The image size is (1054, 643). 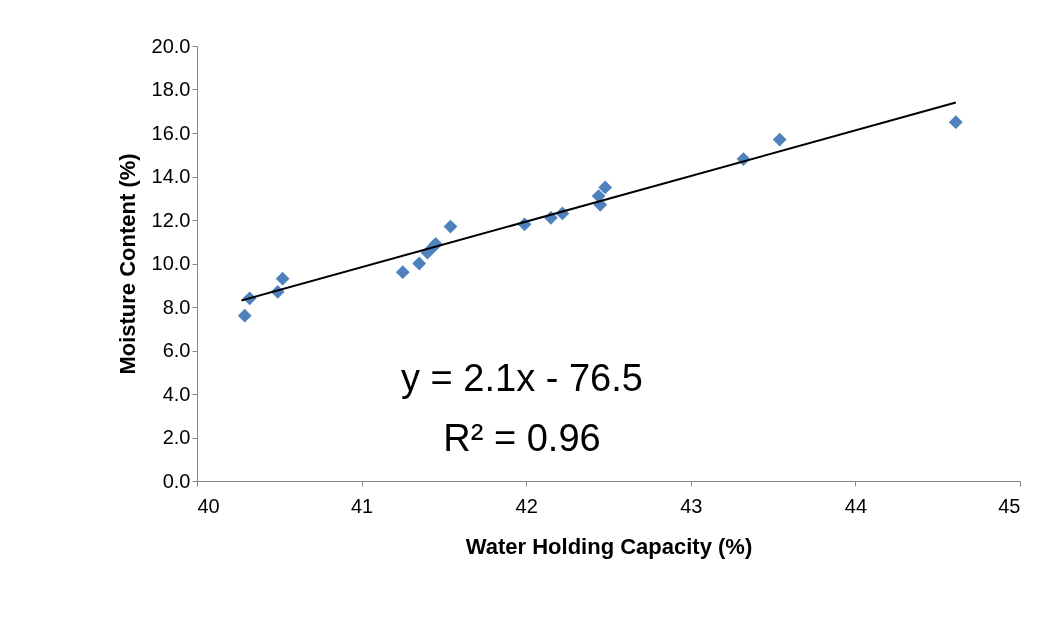 What do you see at coordinates (208, 505) in the screenshot?
I see `x-tick-label: 40` at bounding box center [208, 505].